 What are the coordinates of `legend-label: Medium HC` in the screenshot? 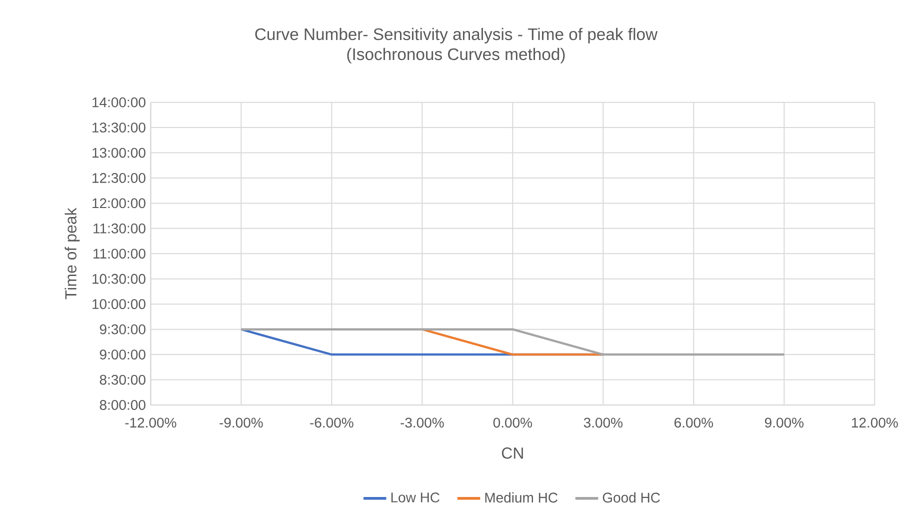 It's located at (521, 497).